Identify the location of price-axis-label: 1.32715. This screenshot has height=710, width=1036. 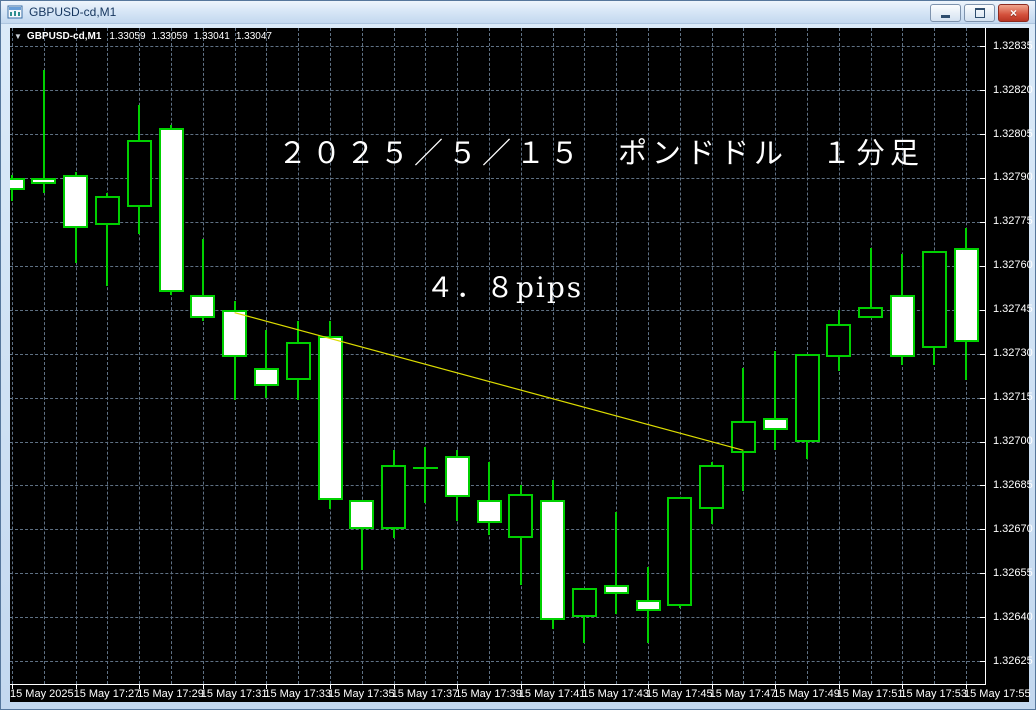
(1013, 397).